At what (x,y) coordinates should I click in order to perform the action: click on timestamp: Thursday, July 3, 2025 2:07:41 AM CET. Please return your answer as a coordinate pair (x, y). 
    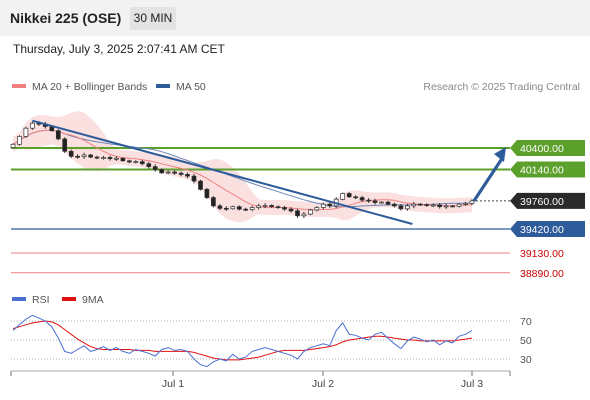
    Looking at the image, I should click on (119, 49).